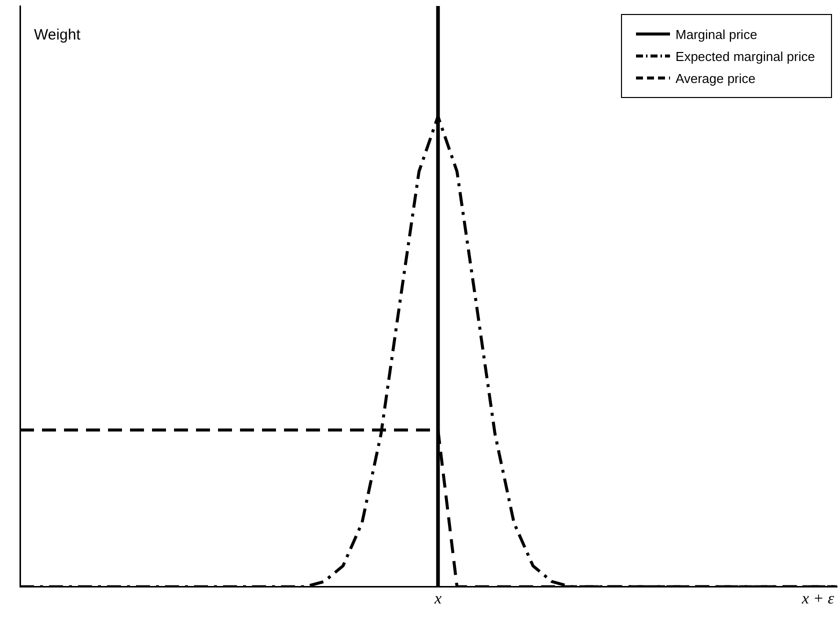 The image size is (840, 618). I want to click on x-tick-label: x, so click(437, 599).